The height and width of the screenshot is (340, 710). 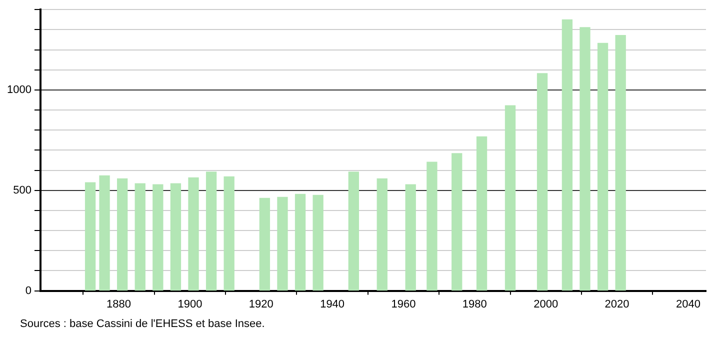 What do you see at coordinates (474, 304) in the screenshot?
I see `x-tick-label: 1980` at bounding box center [474, 304].